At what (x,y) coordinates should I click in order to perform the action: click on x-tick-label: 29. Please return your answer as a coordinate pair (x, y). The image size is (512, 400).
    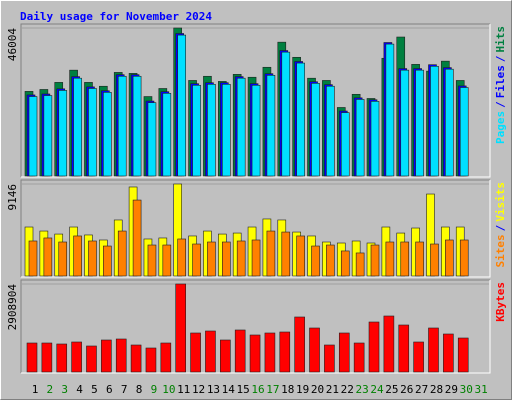
    Looking at the image, I should click on (451, 389).